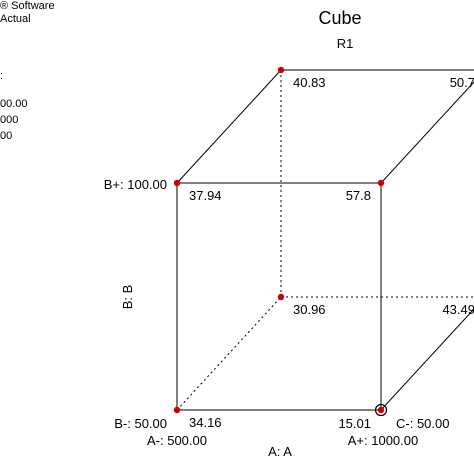 This screenshot has height=474, width=474. What do you see at coordinates (27, 6) in the screenshot?
I see `side-info-line: ® Software` at bounding box center [27, 6].